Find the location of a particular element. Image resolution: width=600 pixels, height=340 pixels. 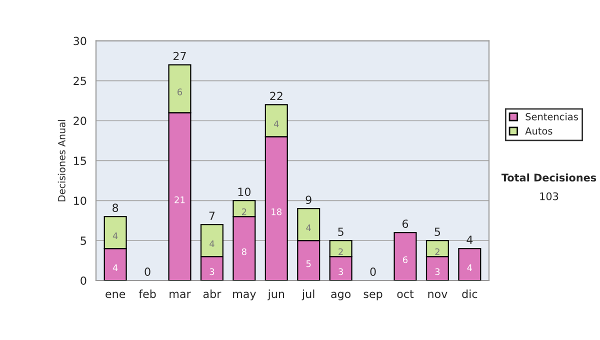

total-label: 22 is located at coordinates (276, 96).